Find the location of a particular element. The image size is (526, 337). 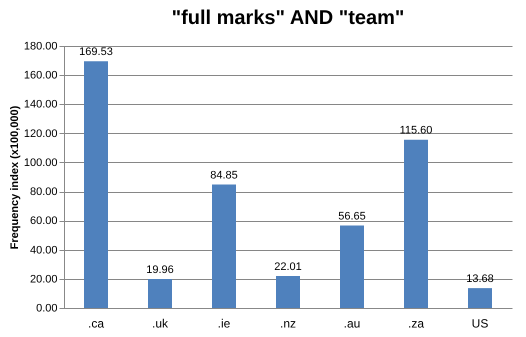

y-tick-label: 180.00 is located at coordinates (41, 46).